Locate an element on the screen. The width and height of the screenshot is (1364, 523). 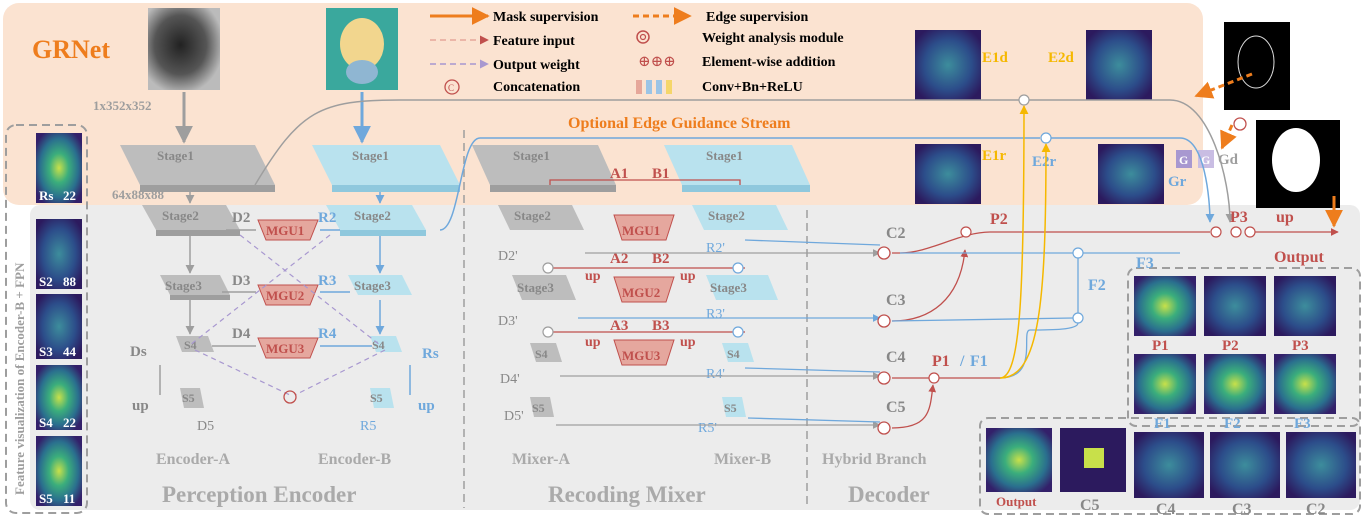
mix-a-s5: S5 is located at coordinates (538, 408).